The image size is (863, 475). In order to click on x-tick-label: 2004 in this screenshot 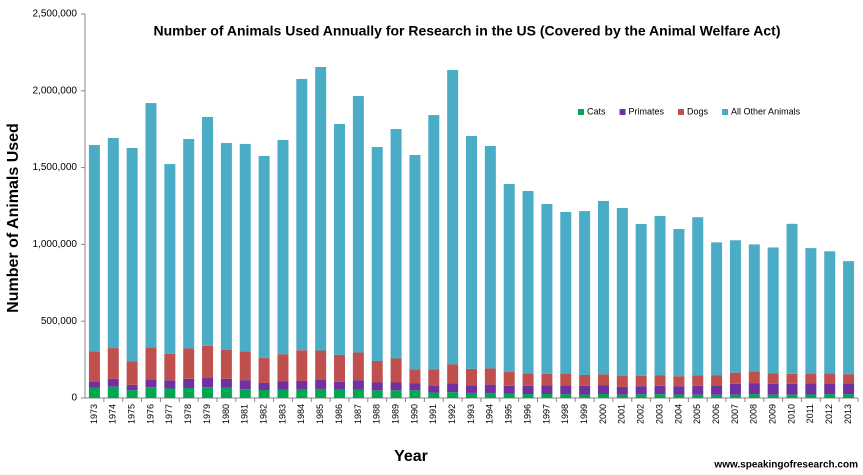, I will do `click(678, 414)`.